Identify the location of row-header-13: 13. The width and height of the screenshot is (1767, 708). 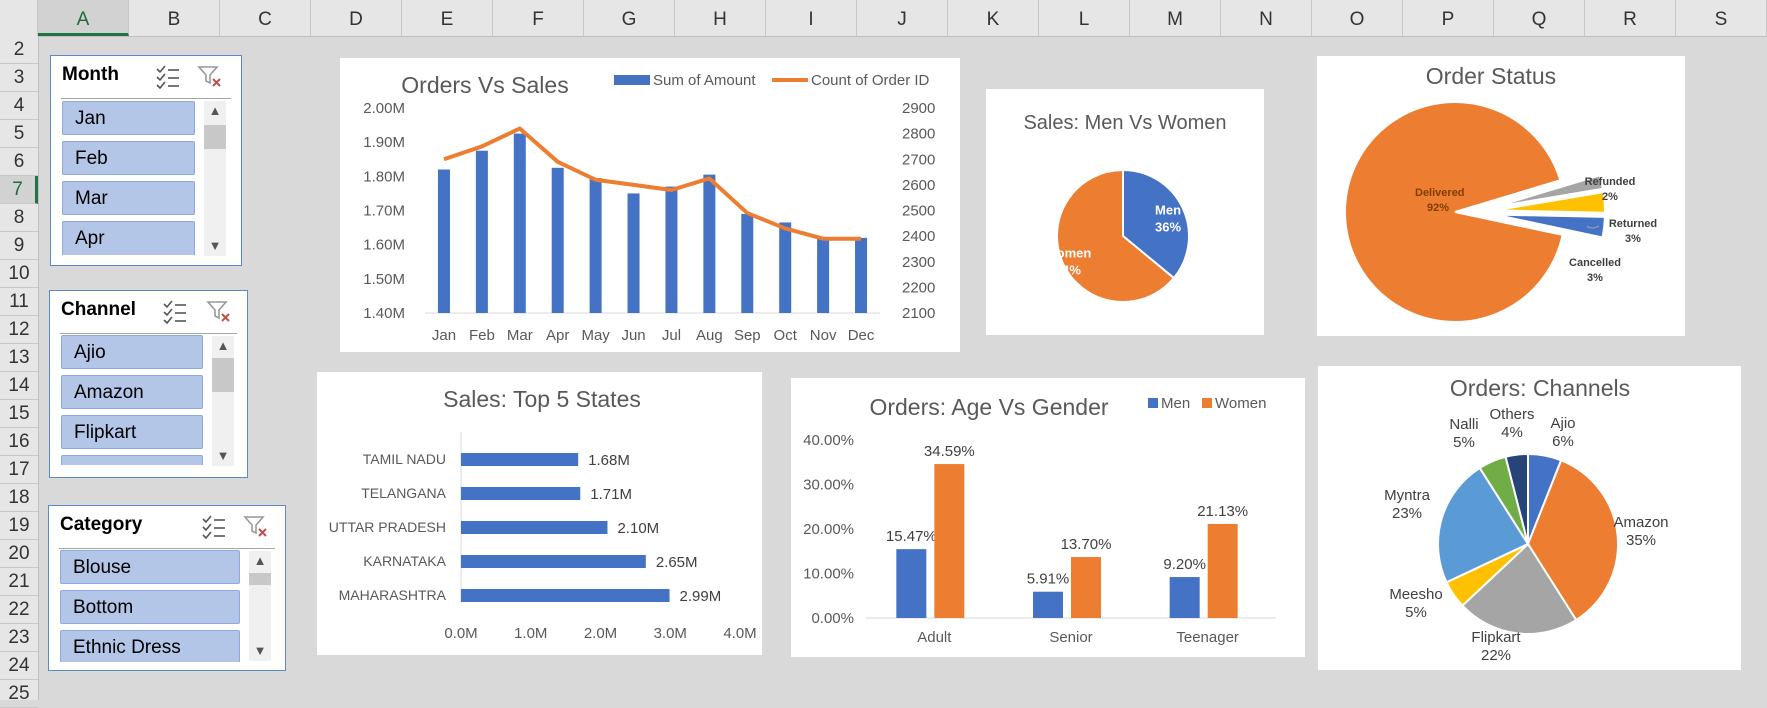
(19, 358).